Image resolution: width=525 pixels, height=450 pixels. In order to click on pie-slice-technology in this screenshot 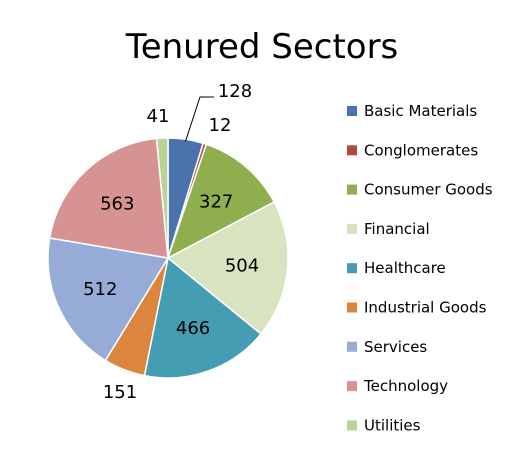, I will do `click(108, 198)`.